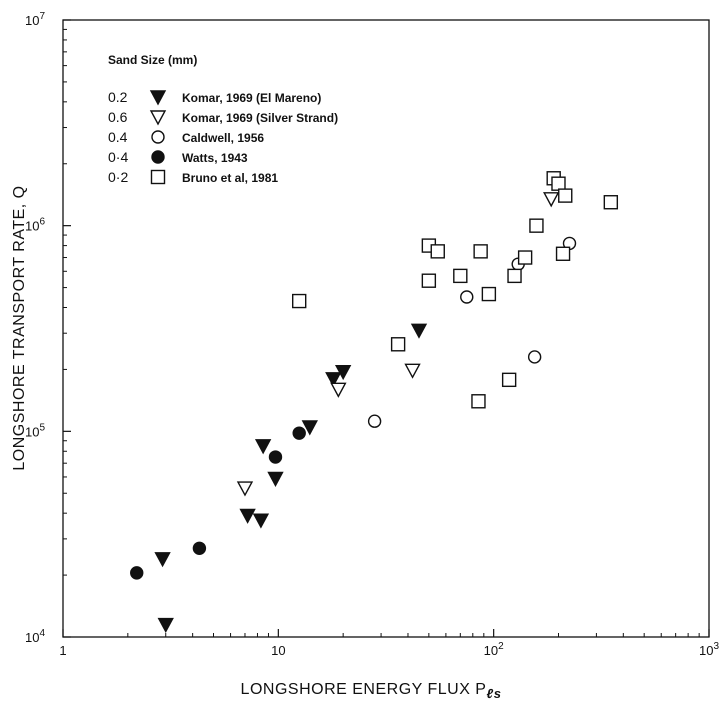 Image resolution: width=722 pixels, height=704 pixels. I want to click on legend-entry-label: Watts, 1943, so click(215, 158).